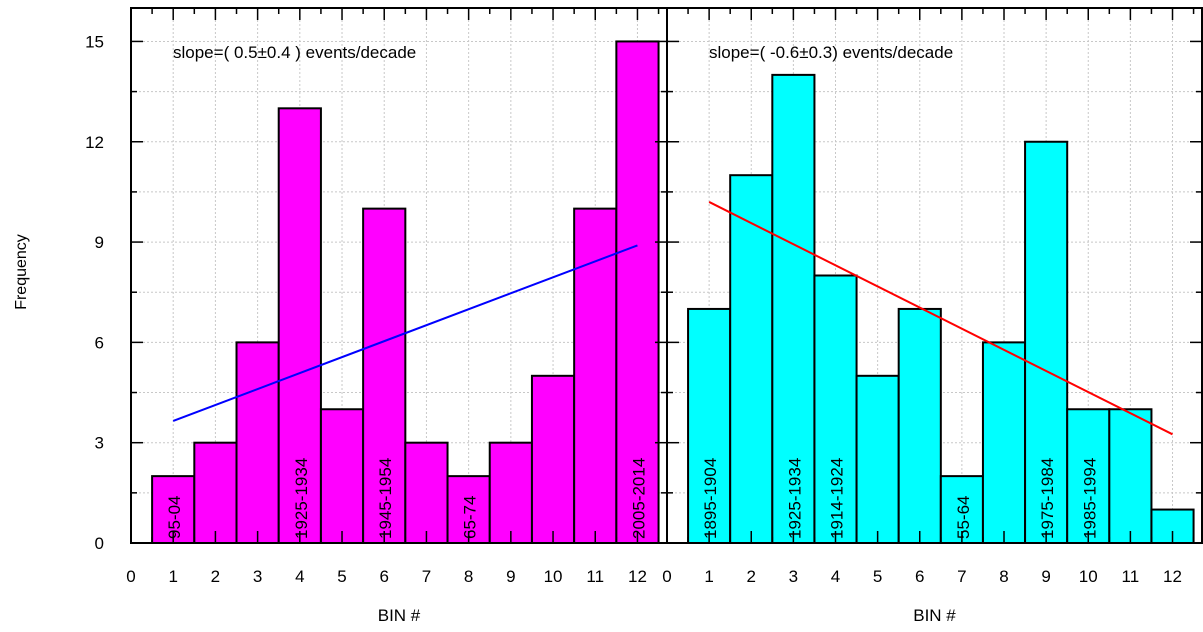 The width and height of the screenshot is (1203, 632). What do you see at coordinates (99, 543) in the screenshot?
I see `y-tick-label: 0` at bounding box center [99, 543].